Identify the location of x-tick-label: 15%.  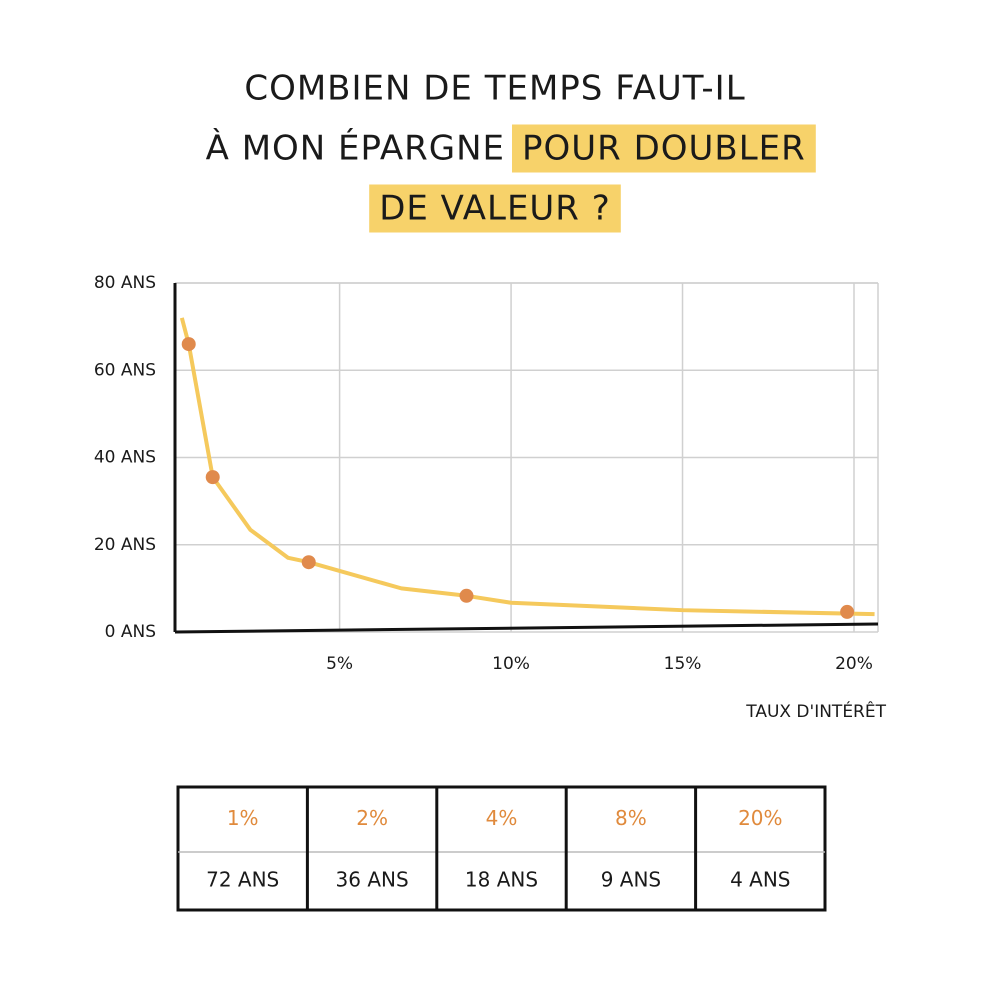
(683, 664).